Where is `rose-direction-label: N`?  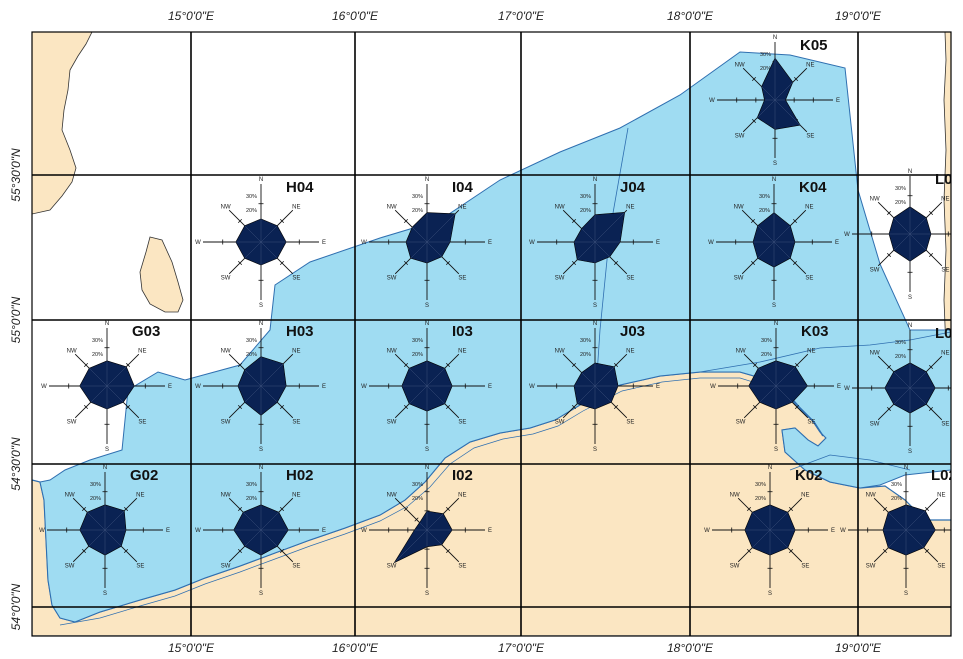 rose-direction-label: N is located at coordinates (595, 180).